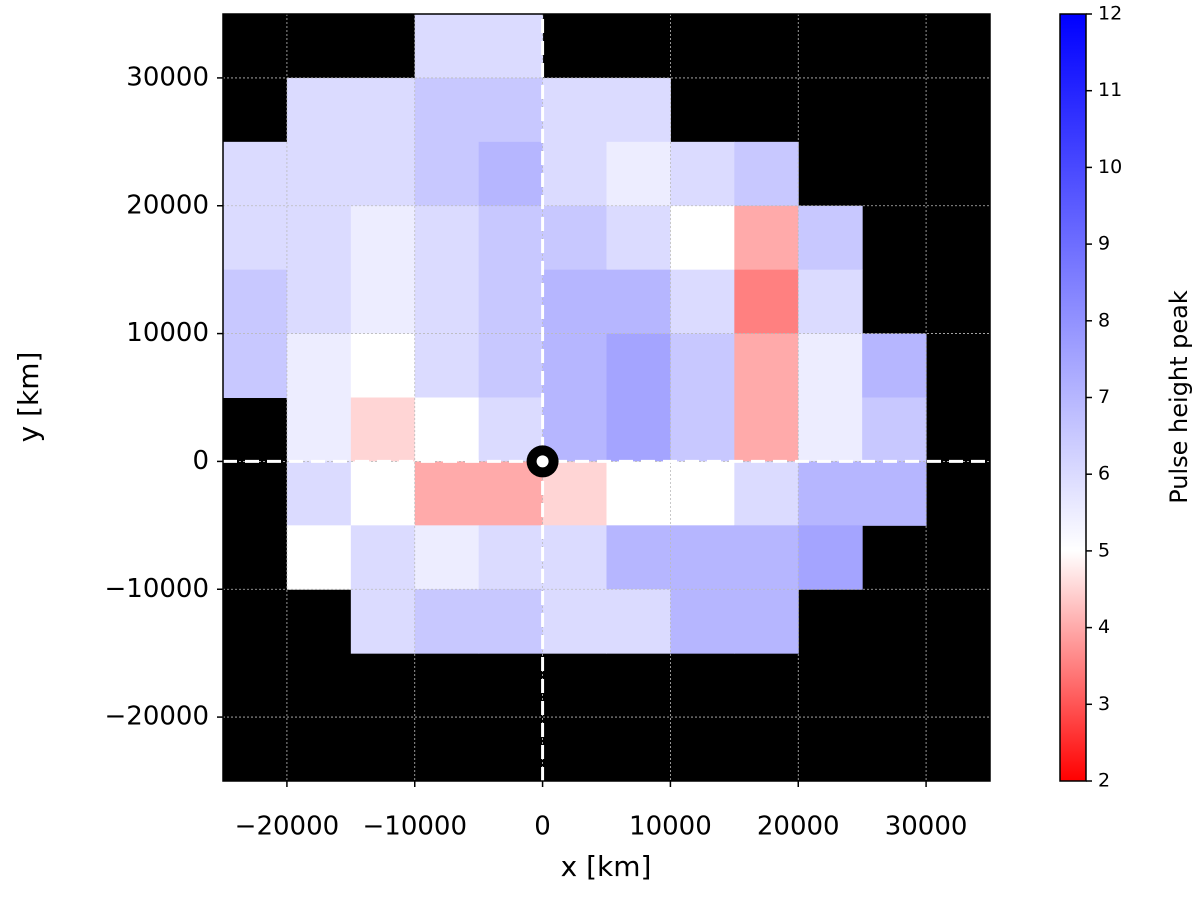 This screenshot has height=898, width=1200. What do you see at coordinates (542, 461) in the screenshot?
I see `center-dot` at bounding box center [542, 461].